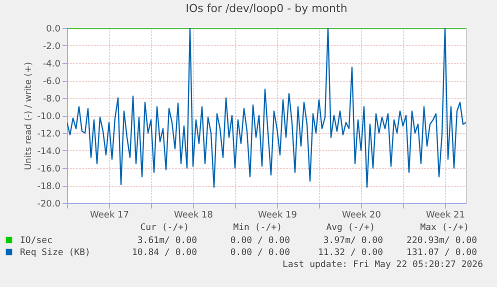  I want to click on text: Last update: Fri May 22 05:20:27 2026, so click(382, 265).